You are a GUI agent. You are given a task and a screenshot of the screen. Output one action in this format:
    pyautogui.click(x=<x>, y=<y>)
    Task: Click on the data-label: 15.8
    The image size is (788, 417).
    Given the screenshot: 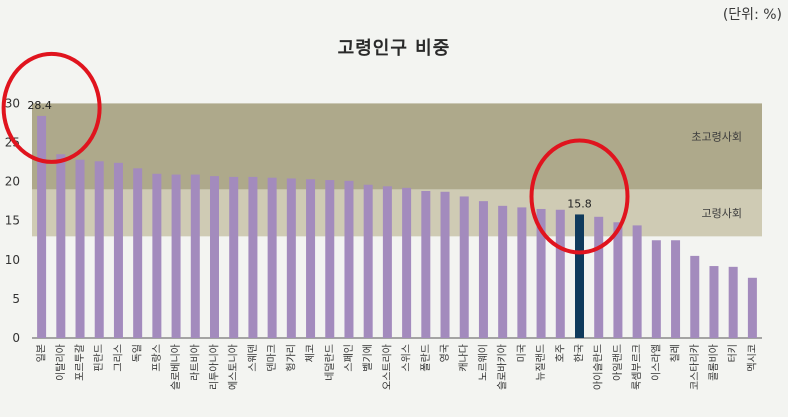 What is the action you would take?
    pyautogui.click(x=579, y=203)
    